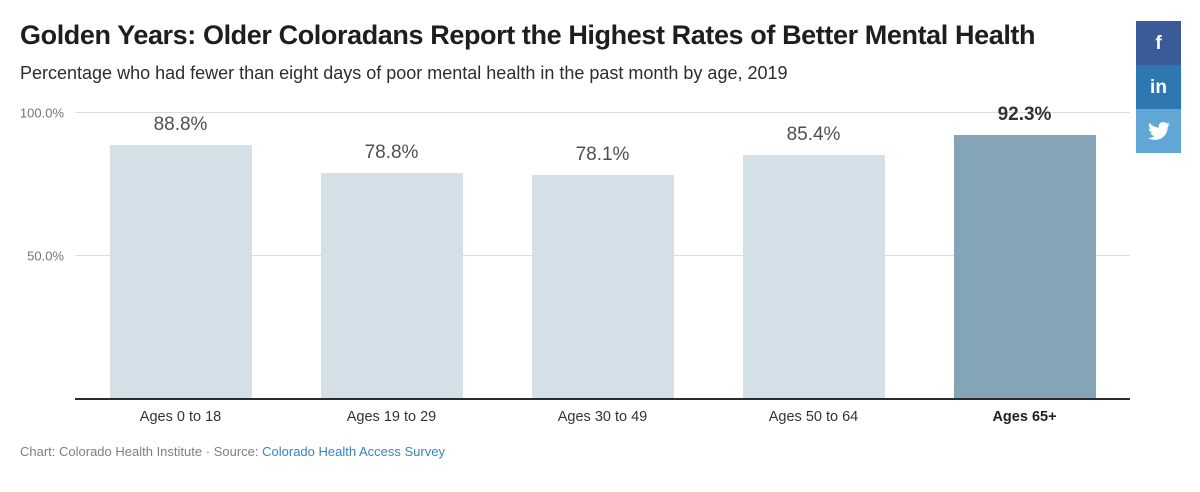 This screenshot has height=492, width=1200. I want to click on linkedin-icon: in, so click(1158, 87).